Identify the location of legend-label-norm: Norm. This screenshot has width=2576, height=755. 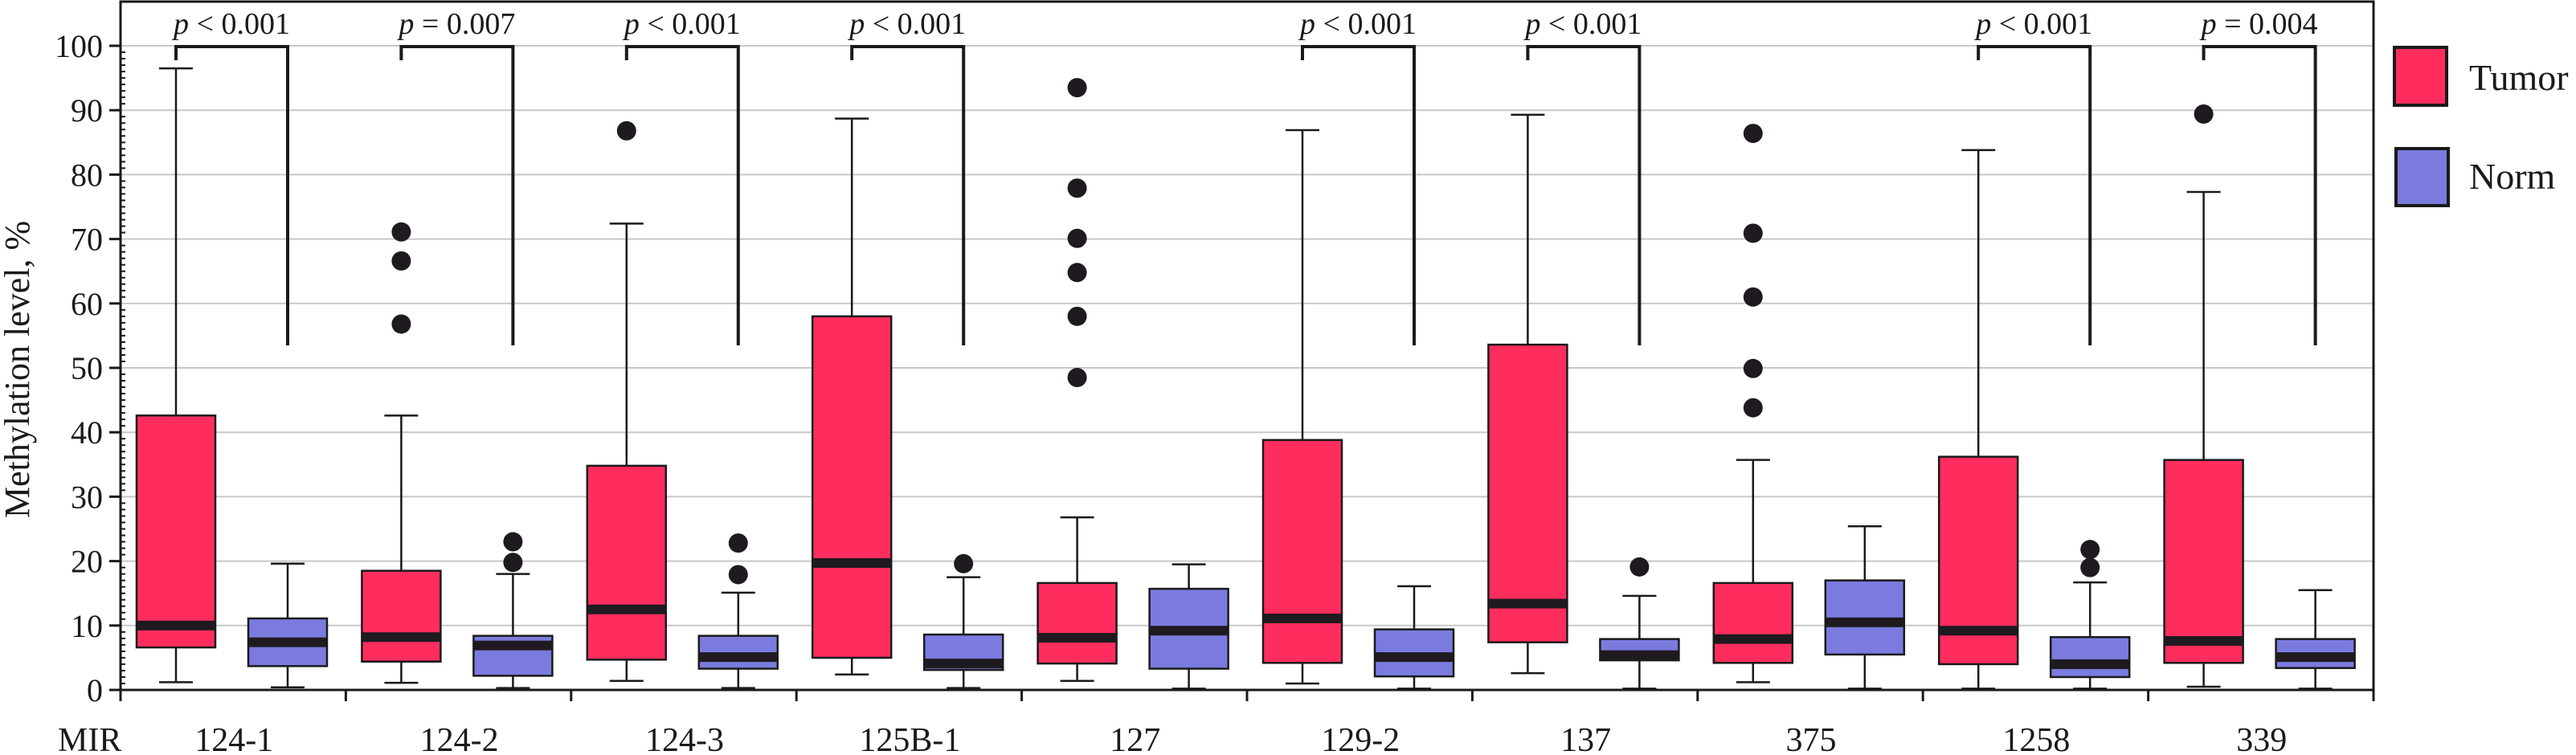
(2512, 176).